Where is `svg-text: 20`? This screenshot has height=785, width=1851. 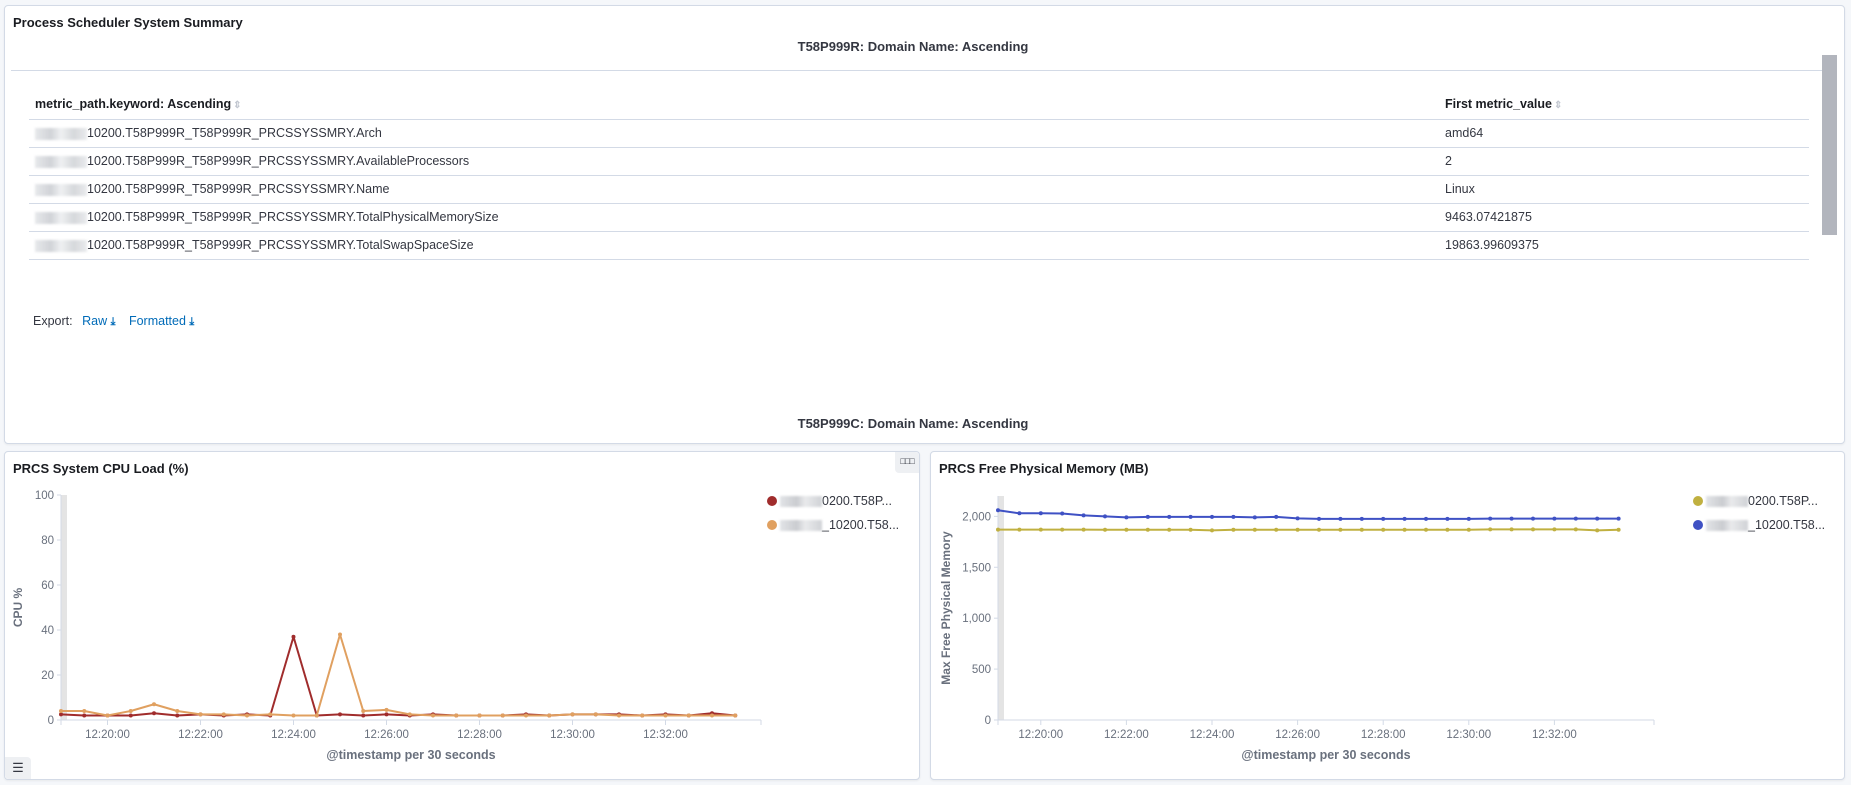
svg-text: 20 is located at coordinates (47, 676).